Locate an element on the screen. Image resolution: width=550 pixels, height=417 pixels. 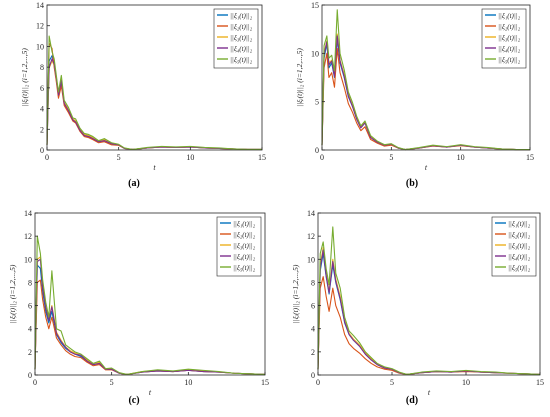
y-tick-label: 5 is located at coordinates (317, 102).